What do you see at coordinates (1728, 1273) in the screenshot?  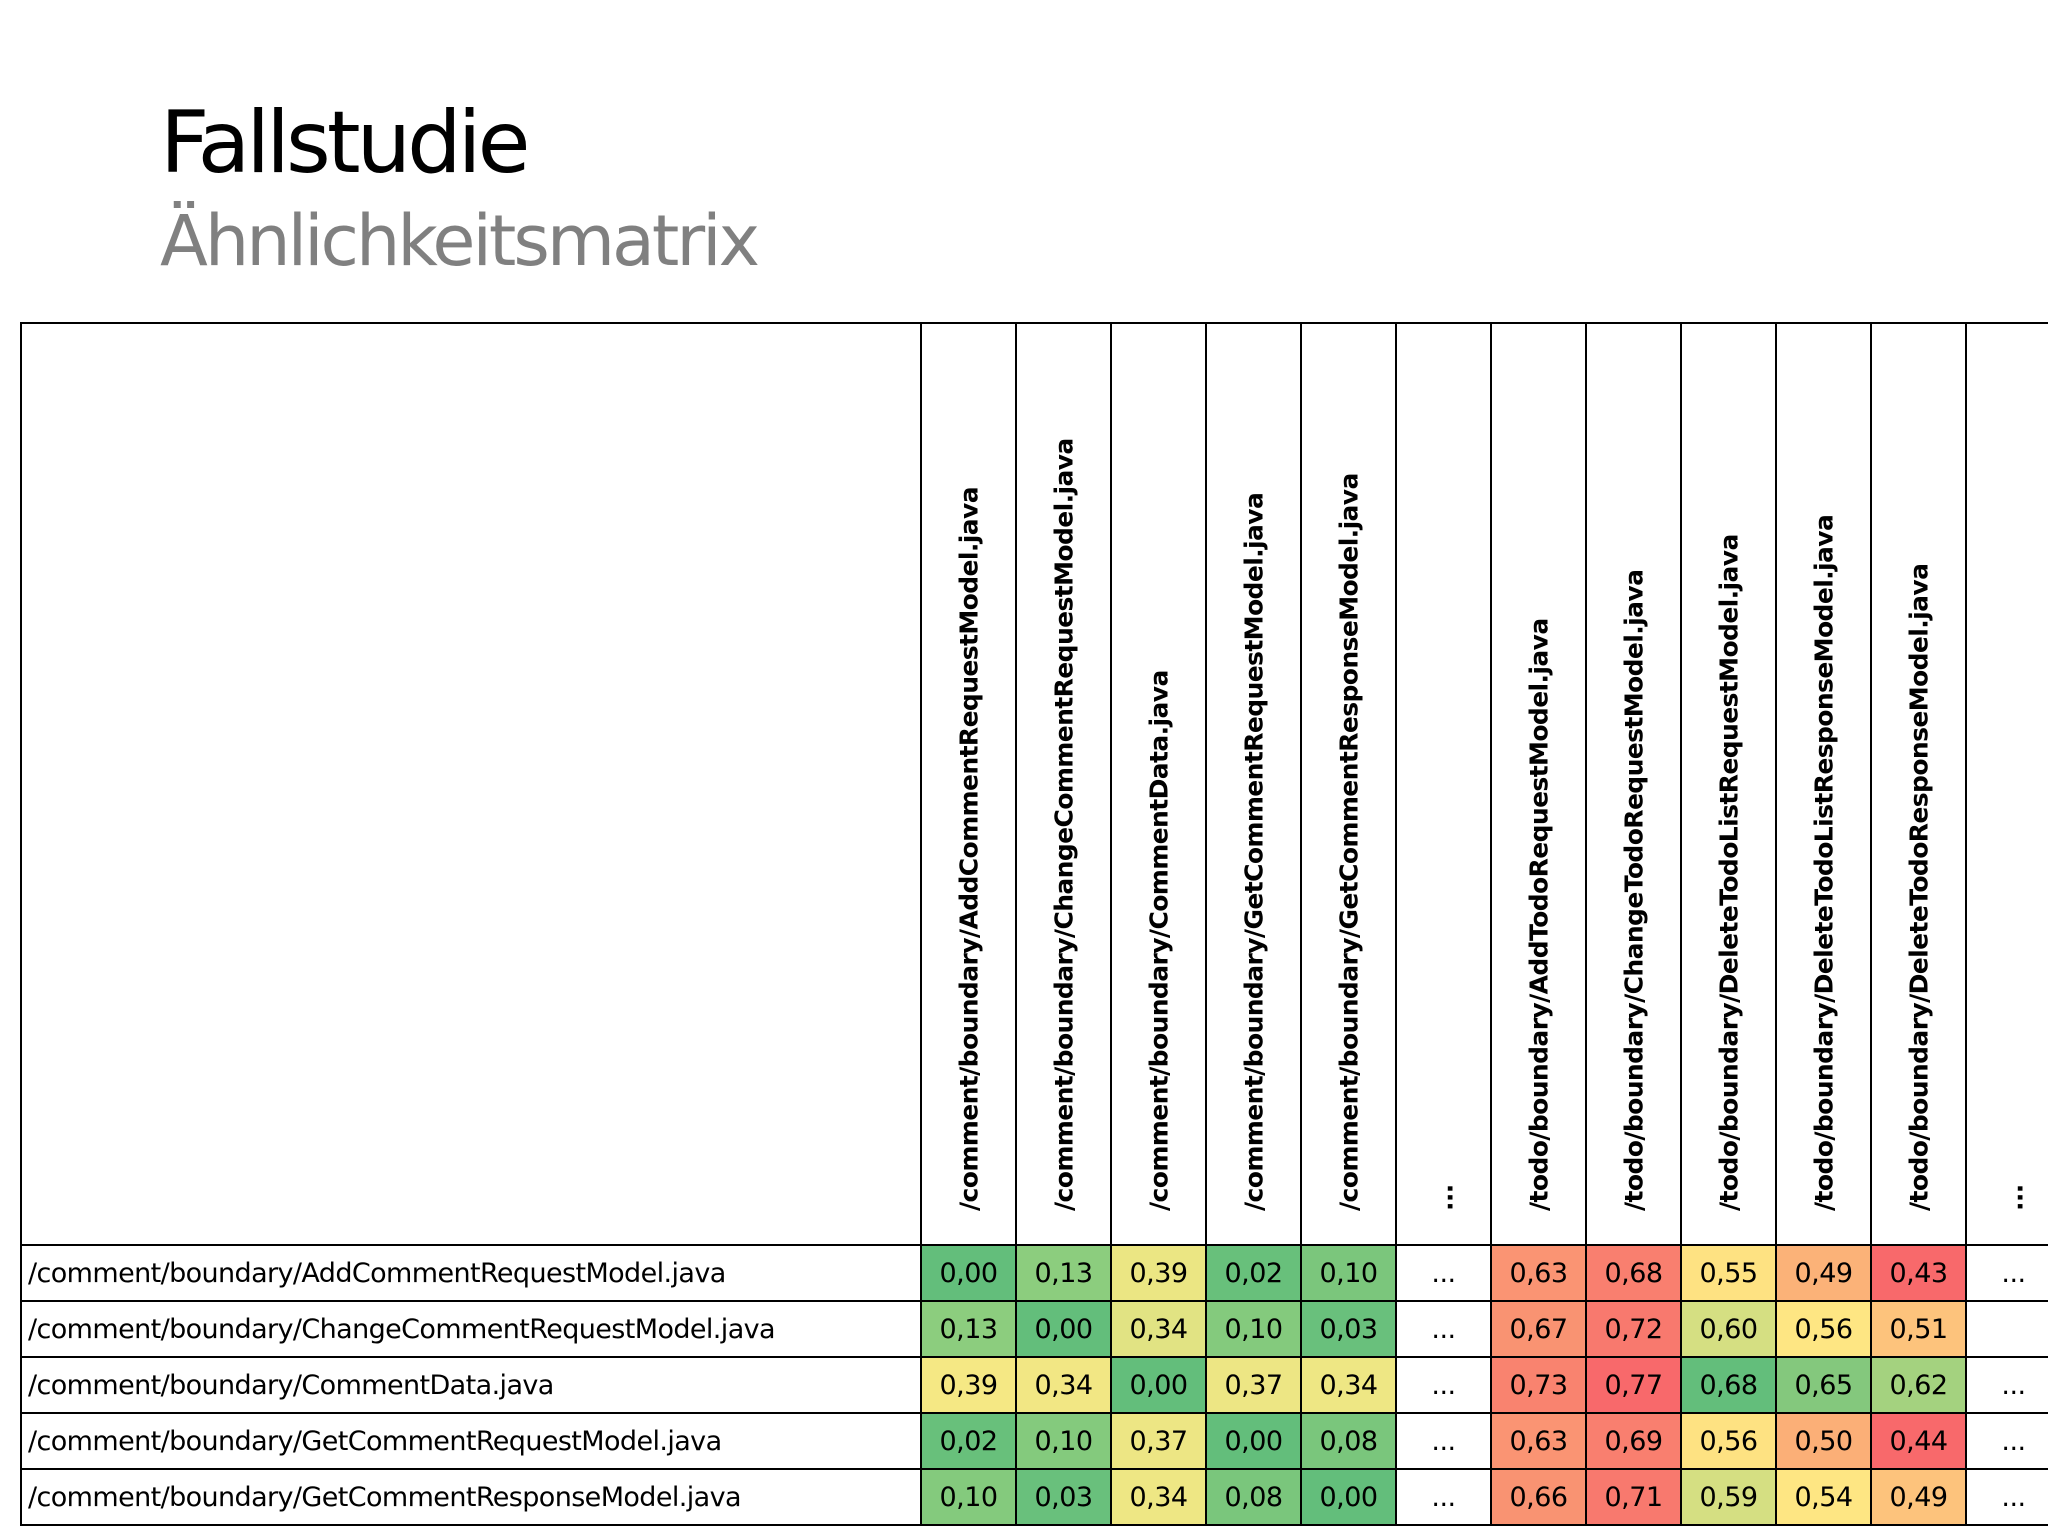 I see `similarity-cell: 0,55` at bounding box center [1728, 1273].